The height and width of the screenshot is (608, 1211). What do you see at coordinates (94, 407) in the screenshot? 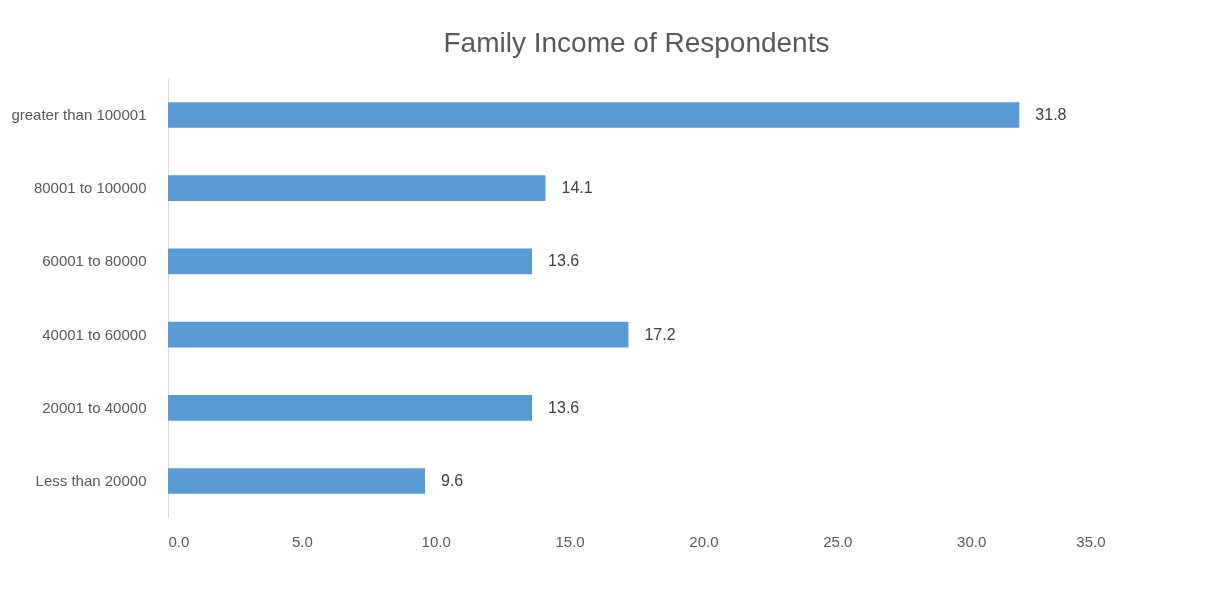
I see `y-tick-label: 20001 to 40000` at bounding box center [94, 407].